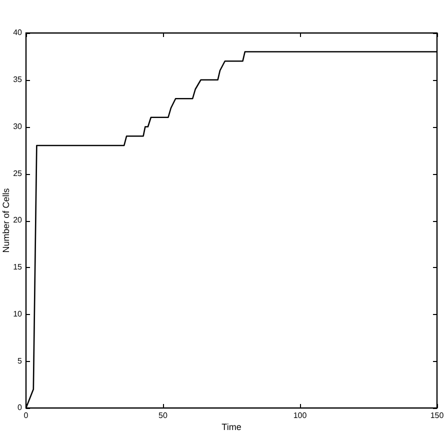 This screenshot has height=440, width=447. What do you see at coordinates (232, 427) in the screenshot?
I see `x-axis-title: Time` at bounding box center [232, 427].